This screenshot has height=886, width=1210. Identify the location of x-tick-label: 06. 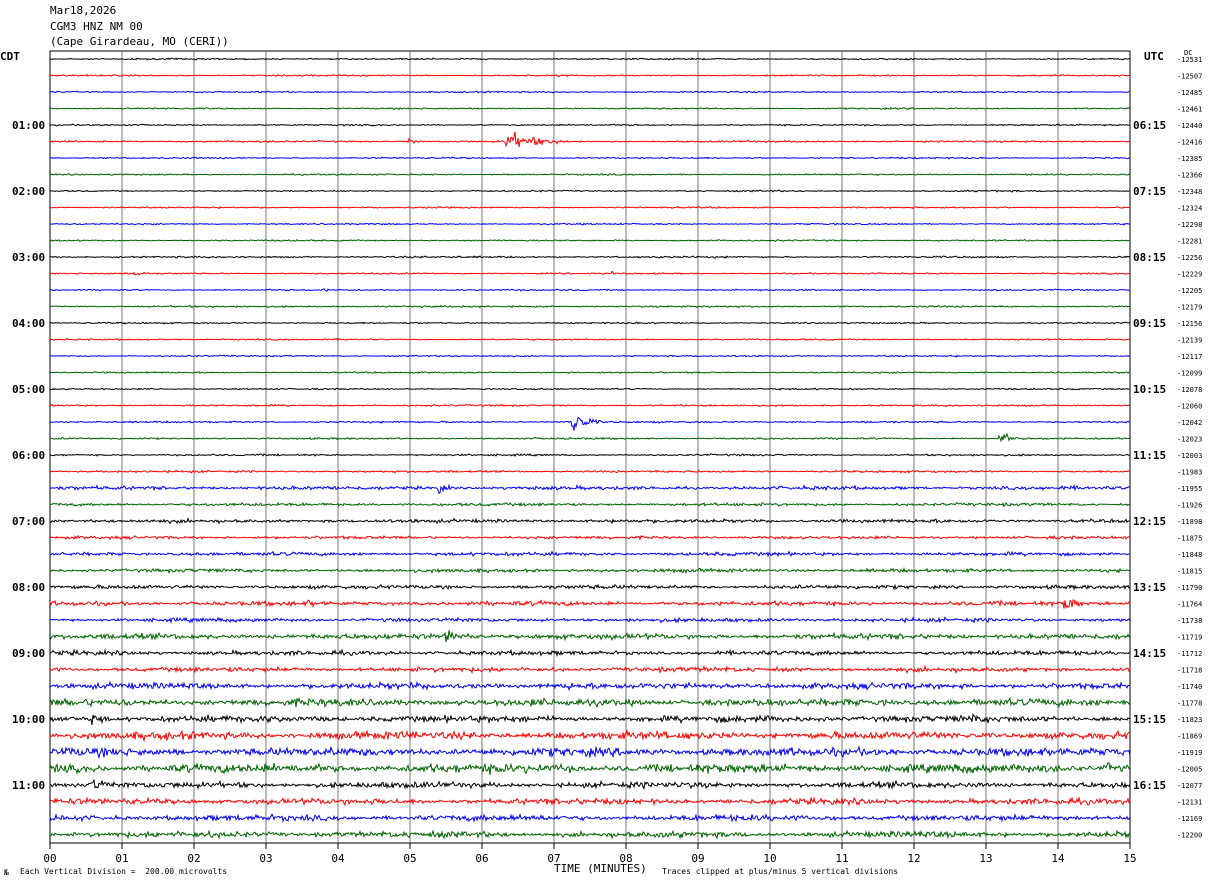
(481, 858).